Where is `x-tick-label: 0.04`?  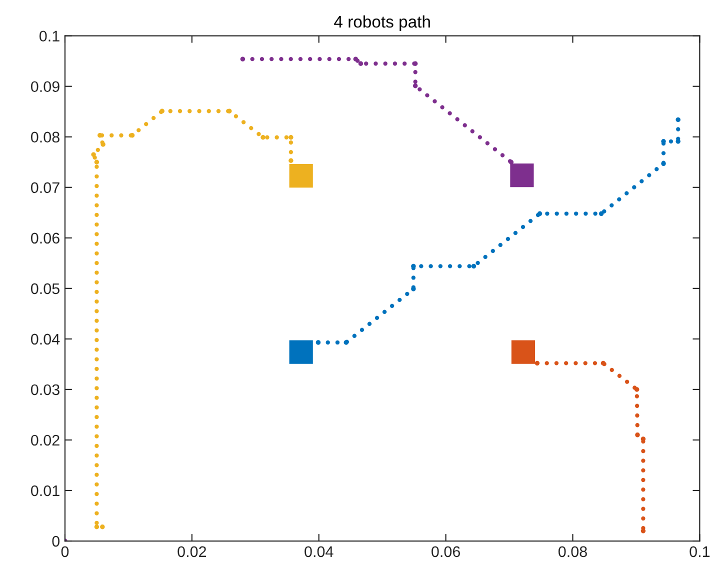
x-tick-label: 0.04 is located at coordinates (319, 552).